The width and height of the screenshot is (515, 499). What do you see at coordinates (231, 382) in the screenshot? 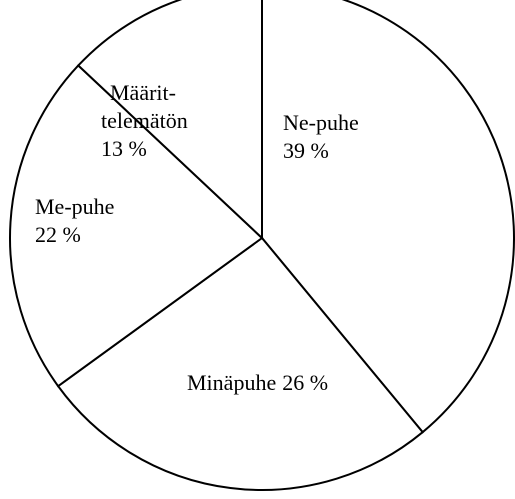
I see `category-label: Minäpuhe` at bounding box center [231, 382].